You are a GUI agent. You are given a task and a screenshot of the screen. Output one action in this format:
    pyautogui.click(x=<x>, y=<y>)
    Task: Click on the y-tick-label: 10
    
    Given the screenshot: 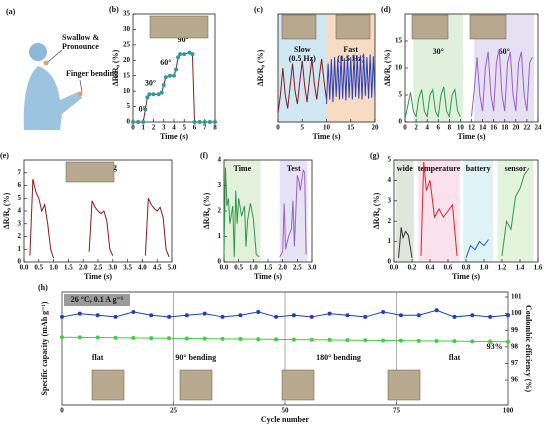 What is the action you would take?
    pyautogui.click(x=127, y=91)
    